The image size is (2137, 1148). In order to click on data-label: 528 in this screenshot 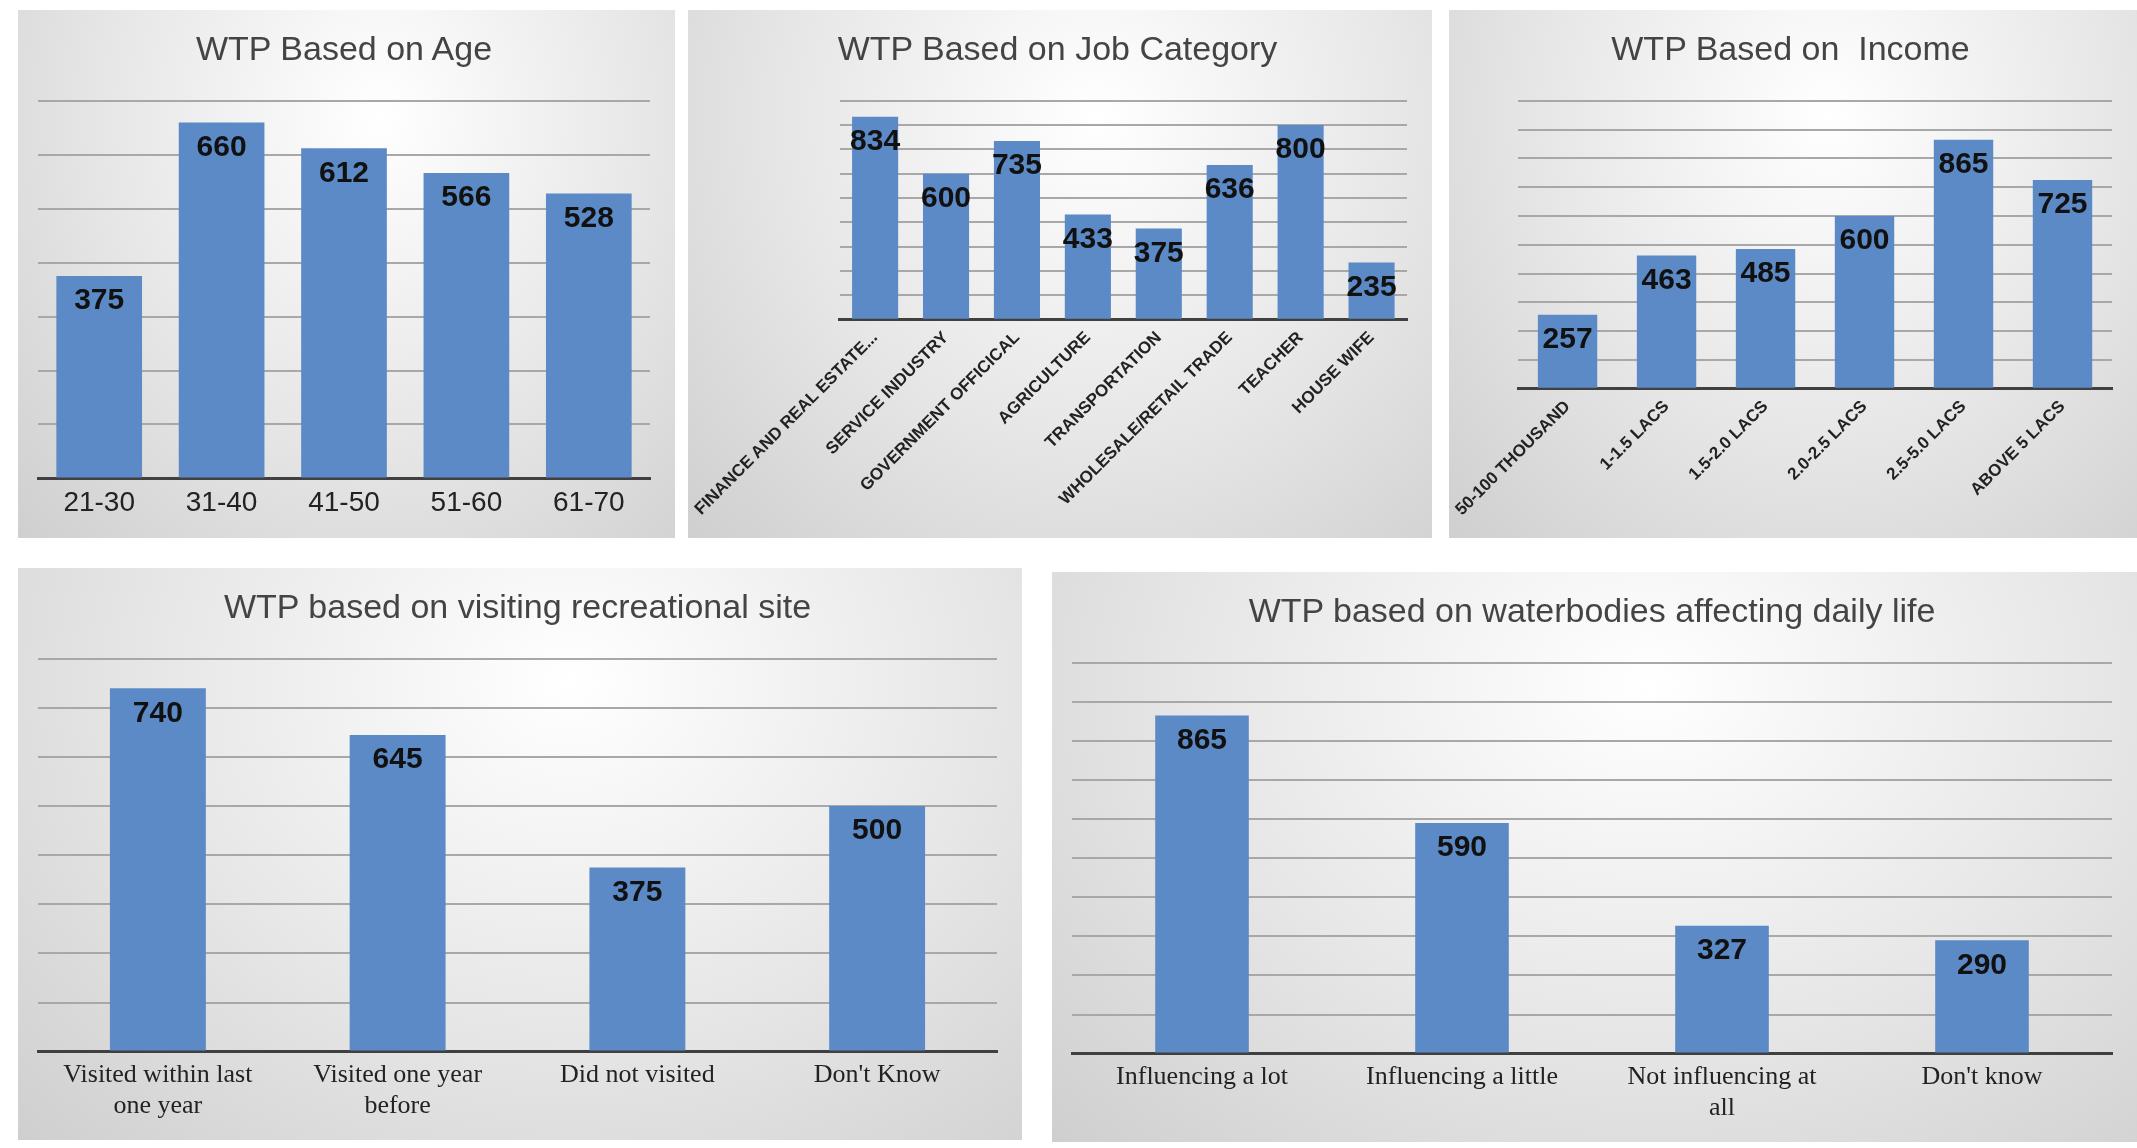, I will do `click(588, 216)`.